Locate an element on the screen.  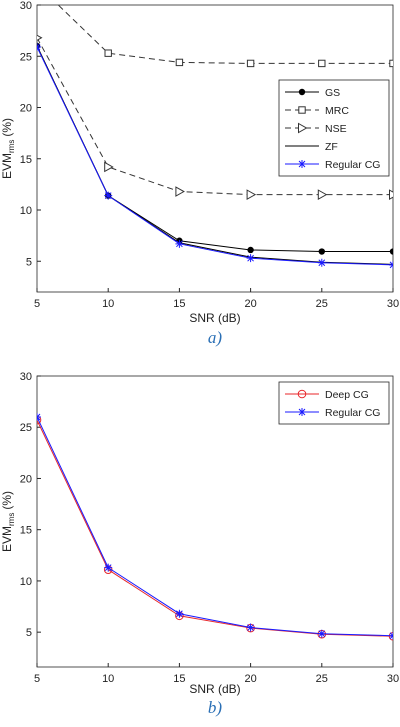
legend-label: GS is located at coordinates (332, 93).